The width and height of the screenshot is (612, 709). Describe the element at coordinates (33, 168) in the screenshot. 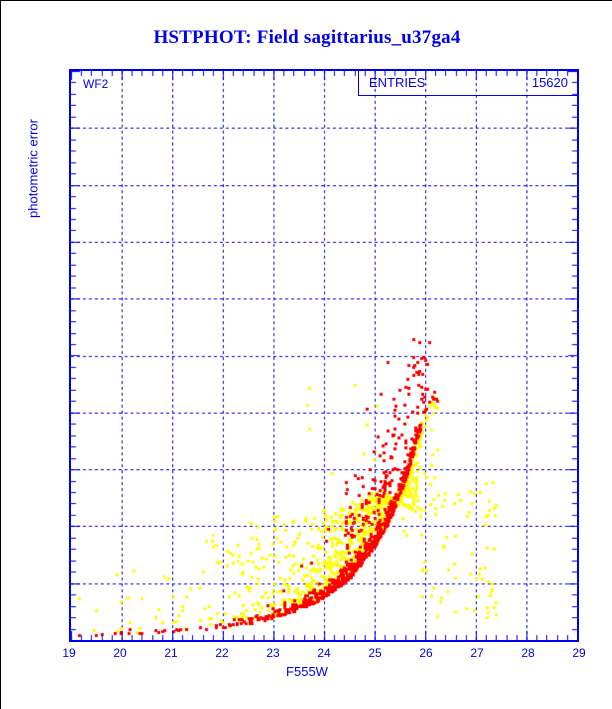

I see `y-axis-title: photometric error` at that location.